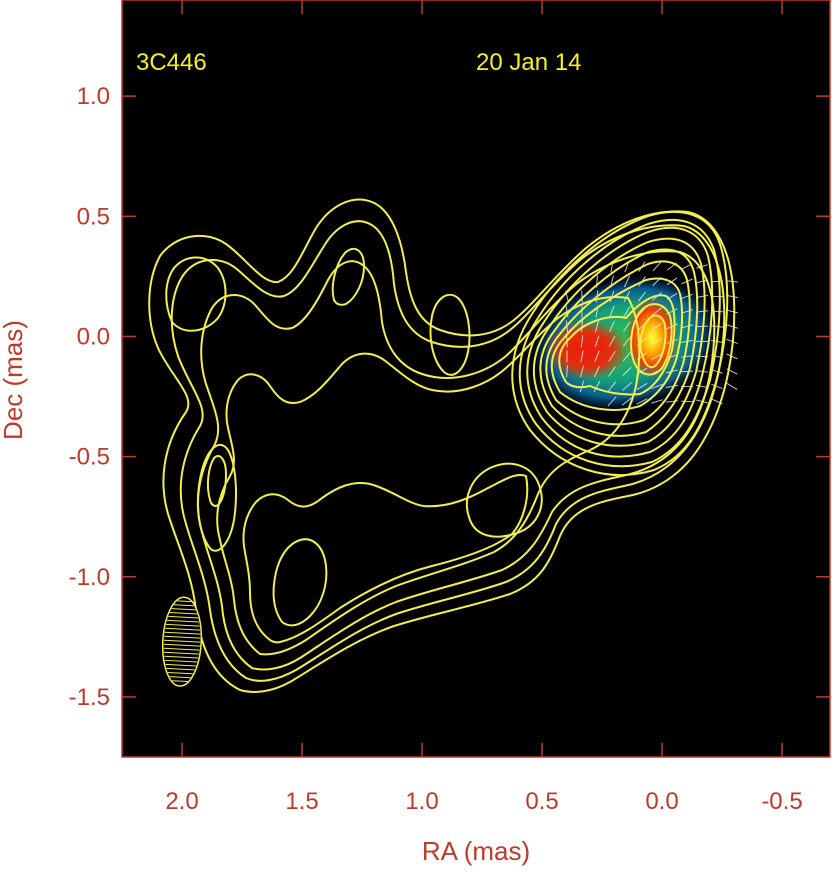 The image size is (832, 872). I want to click on x-tick-label: 1.5, so click(301, 801).